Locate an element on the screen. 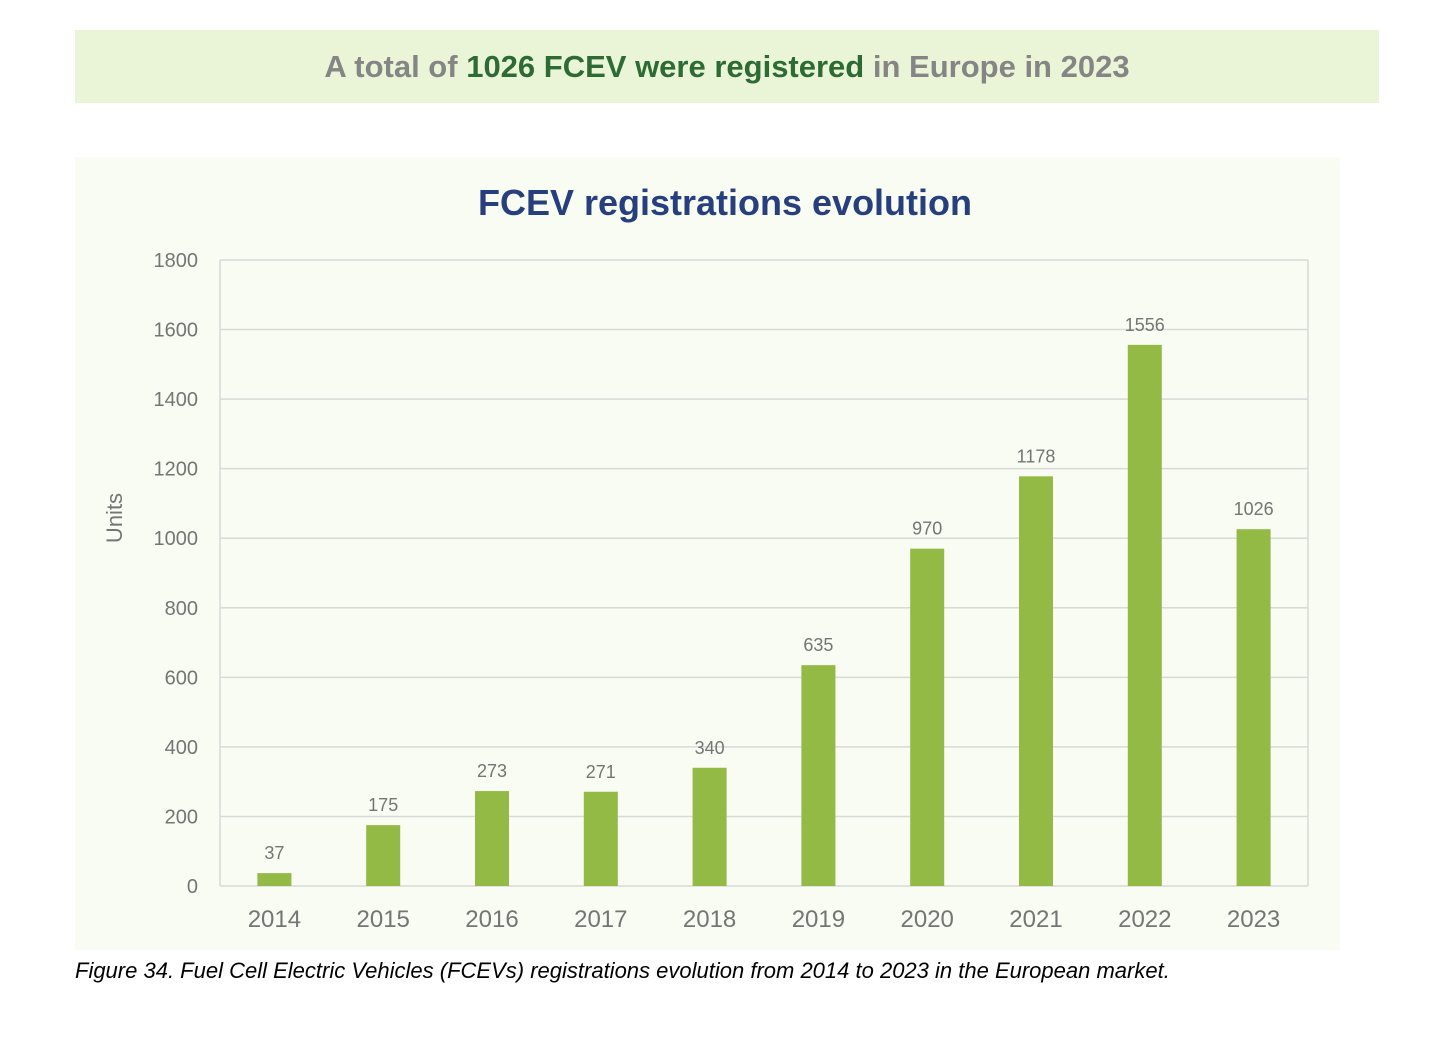 This screenshot has width=1450, height=1056. y-tick-label: 800 is located at coordinates (181, 609).